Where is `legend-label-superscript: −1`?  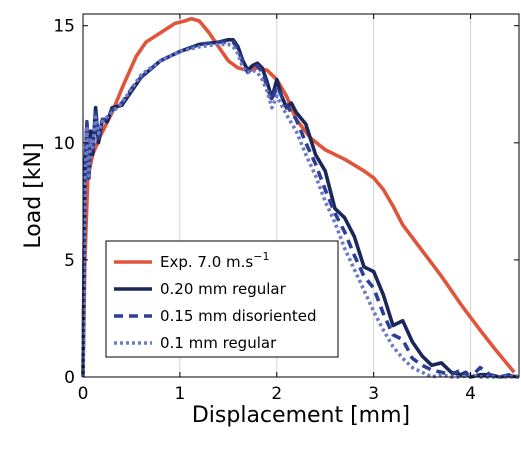 legend-label-superscript: −1 is located at coordinates (261, 256).